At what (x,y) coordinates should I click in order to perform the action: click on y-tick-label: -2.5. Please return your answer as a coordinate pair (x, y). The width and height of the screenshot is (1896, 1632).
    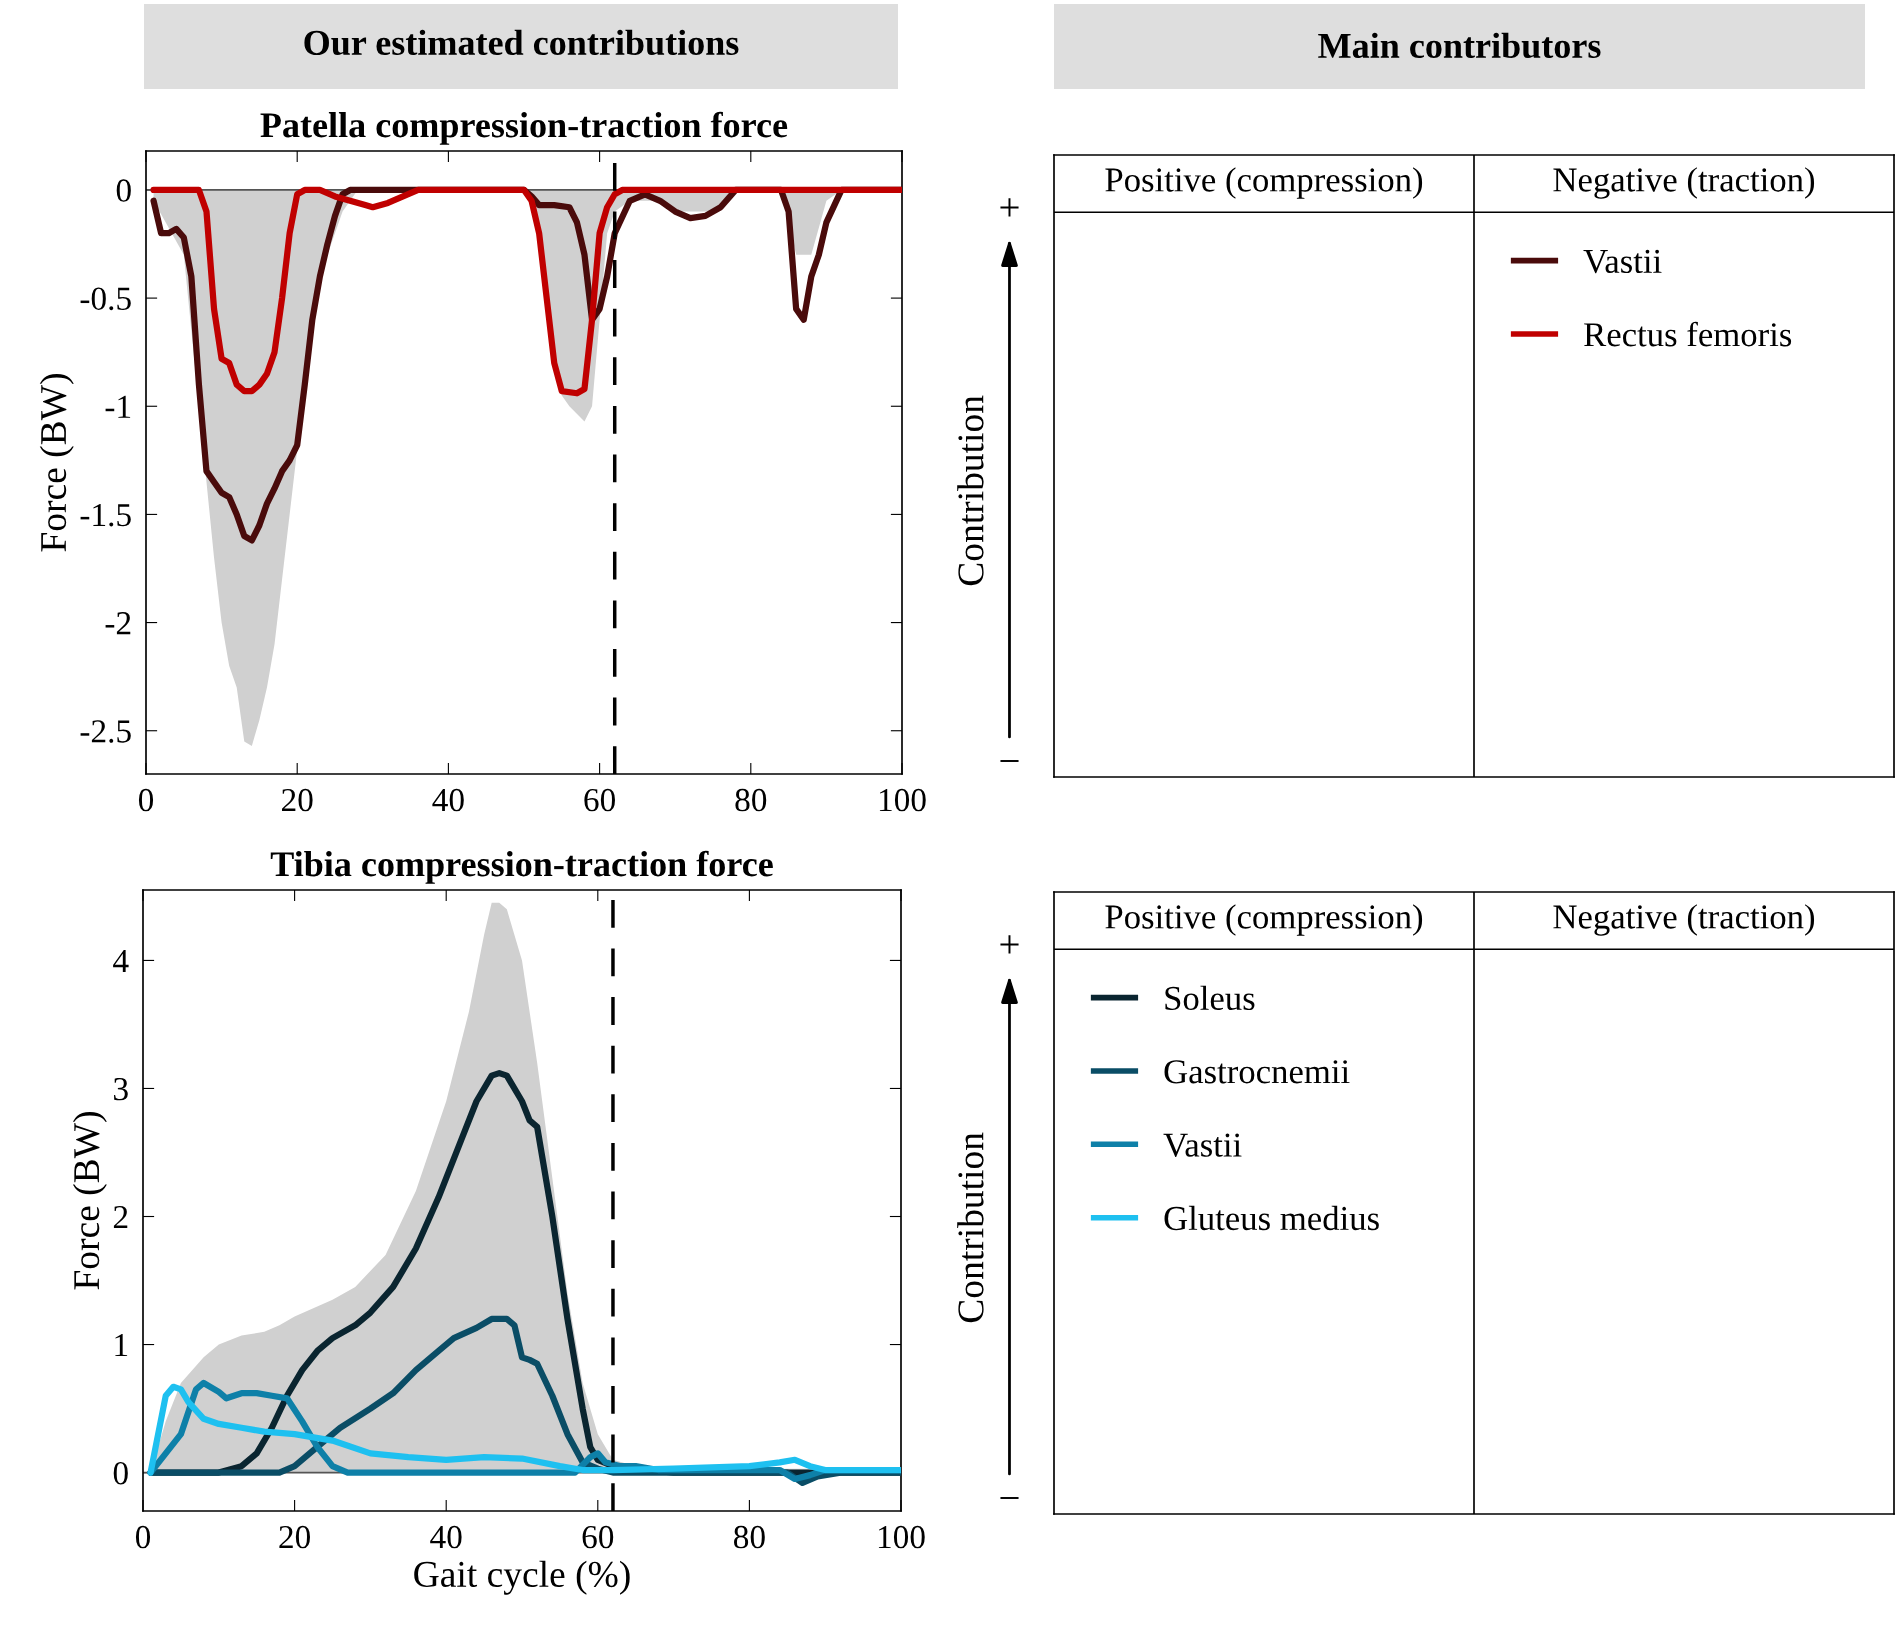
    Looking at the image, I should click on (105, 731).